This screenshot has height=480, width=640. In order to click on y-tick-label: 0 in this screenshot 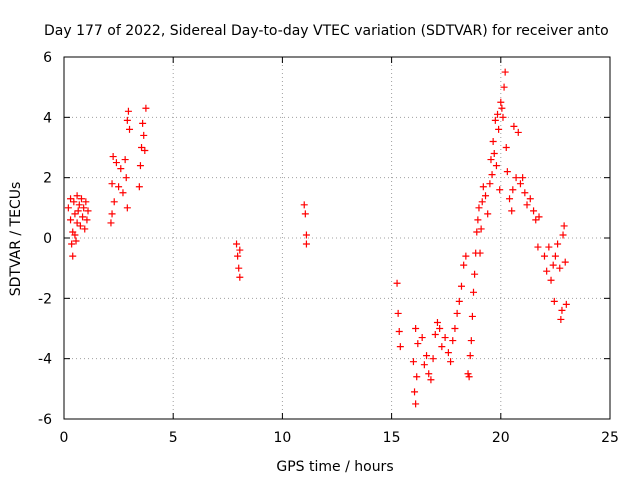, I will do `click(47, 239)`.